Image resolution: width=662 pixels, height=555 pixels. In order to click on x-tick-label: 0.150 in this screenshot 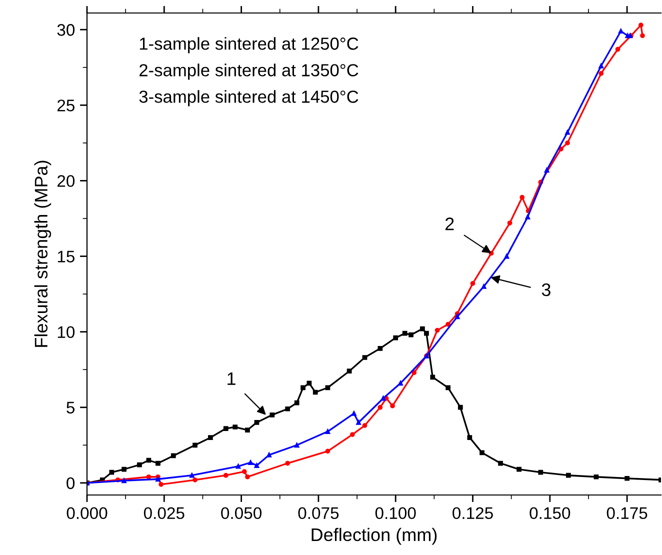, I will do `click(550, 513)`.